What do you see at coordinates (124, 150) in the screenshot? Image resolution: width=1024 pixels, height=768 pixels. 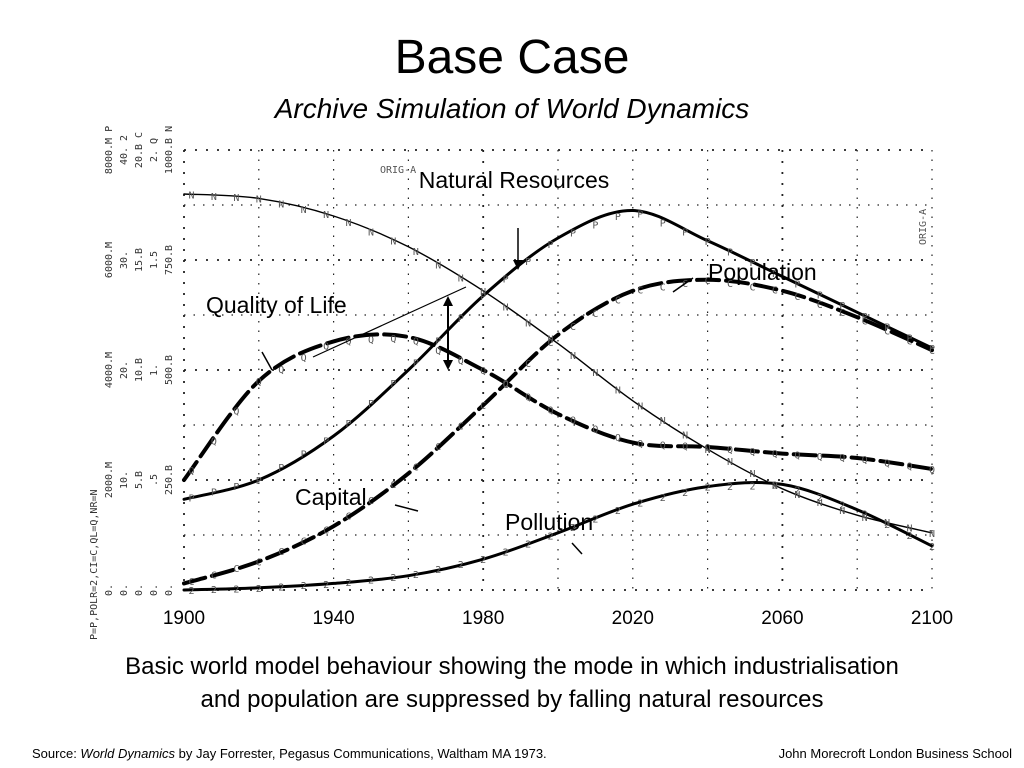 I see `scale-label-polr: 40. 2` at bounding box center [124, 150].